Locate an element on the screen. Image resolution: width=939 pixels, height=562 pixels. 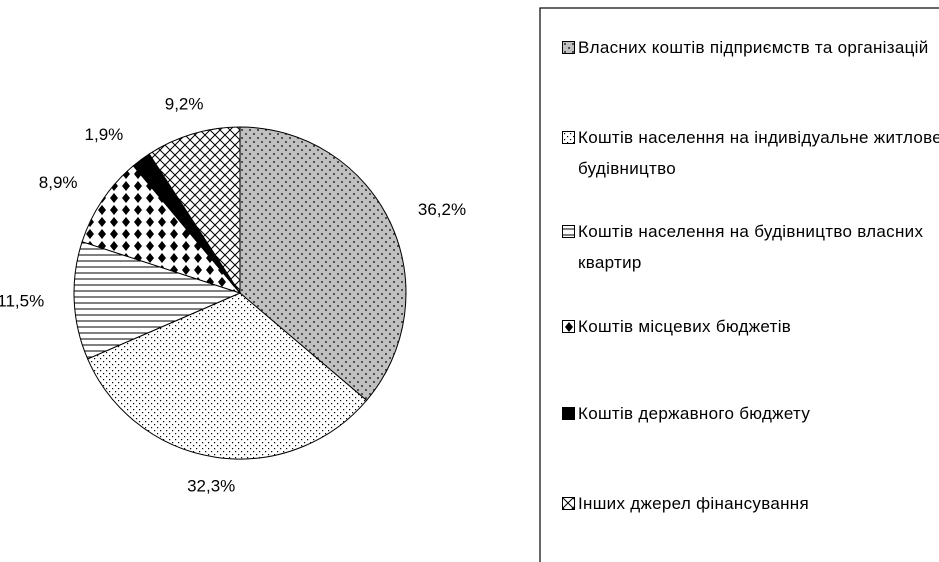
legend-label: Коштів місцевих бюджетів is located at coordinates (685, 326).